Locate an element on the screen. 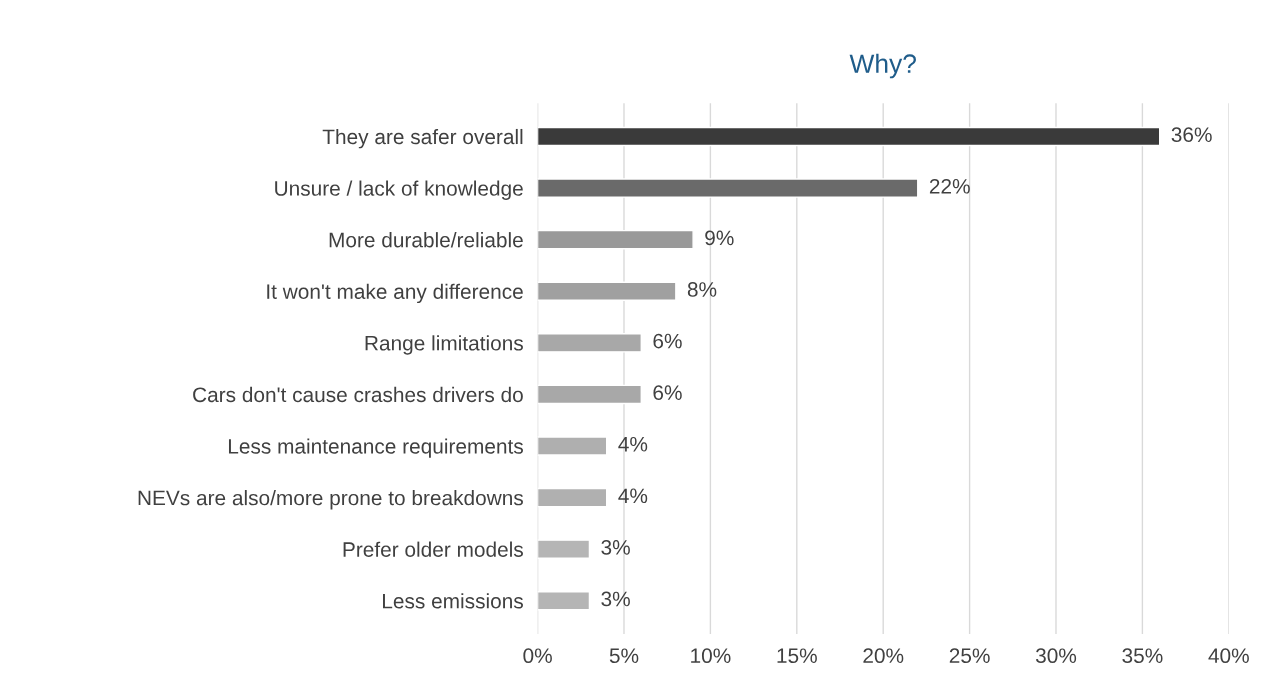 The width and height of the screenshot is (1280, 689). data-label: 22% is located at coordinates (949, 186).